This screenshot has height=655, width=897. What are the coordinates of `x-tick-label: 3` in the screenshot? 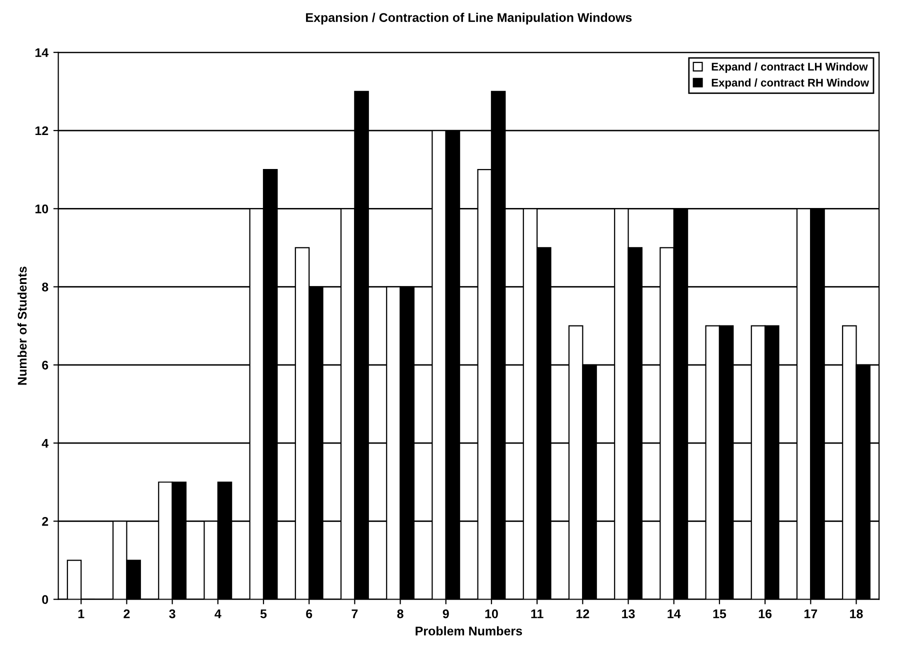 It's located at (172, 613).